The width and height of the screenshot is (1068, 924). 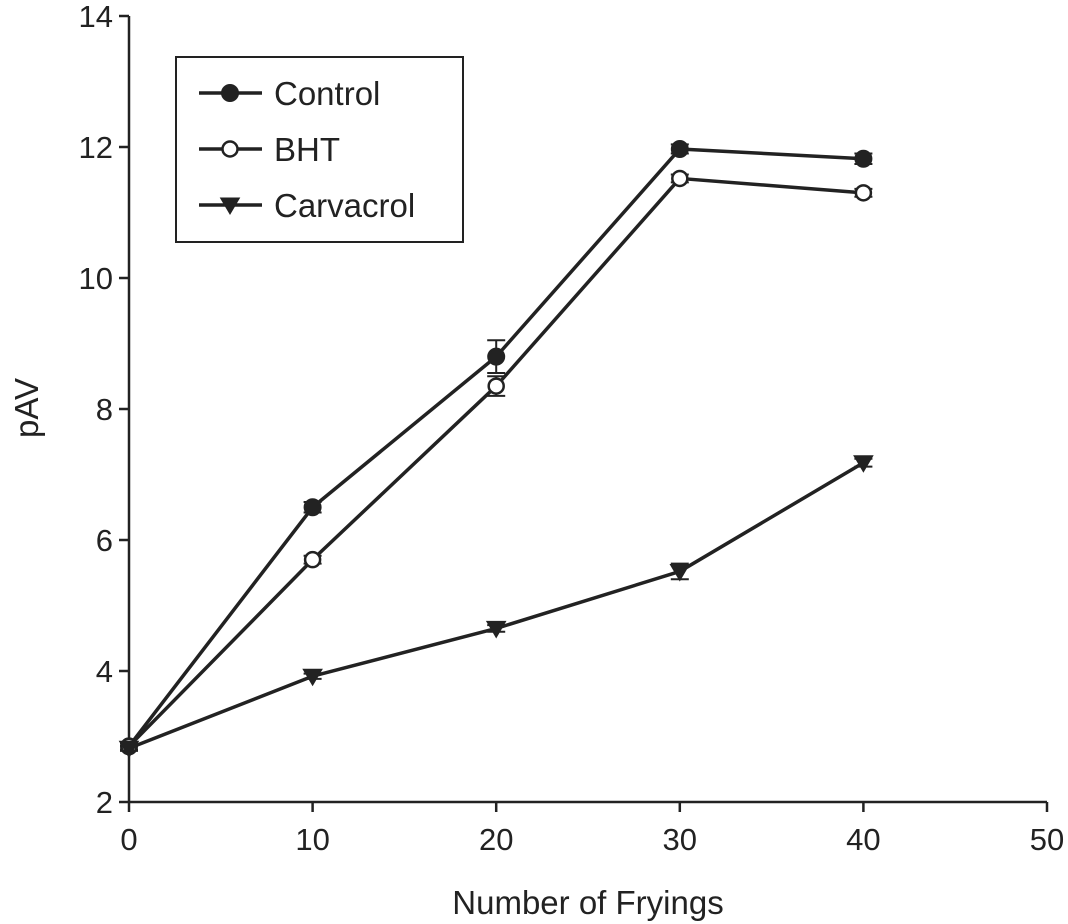 I want to click on legend-marker-carvacrol, so click(x=230, y=206).